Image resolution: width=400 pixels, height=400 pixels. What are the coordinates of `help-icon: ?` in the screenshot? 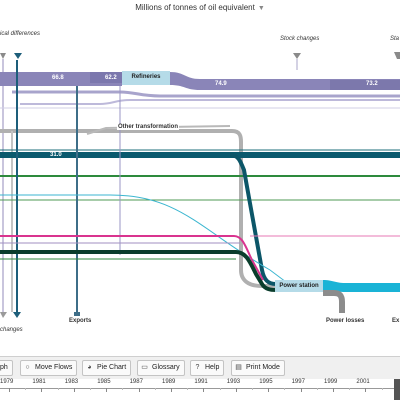 It's located at (197, 367).